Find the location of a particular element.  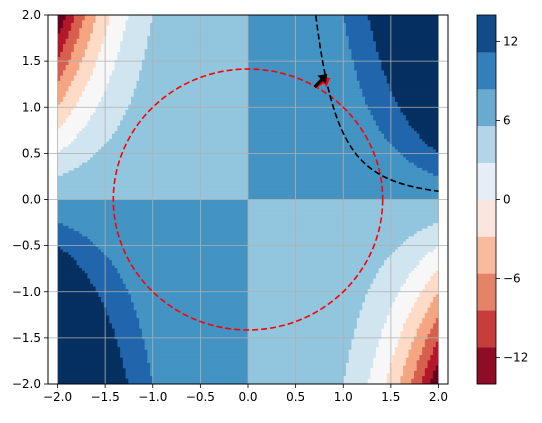

y-tick-label: 2.0 is located at coordinates (31, 15).